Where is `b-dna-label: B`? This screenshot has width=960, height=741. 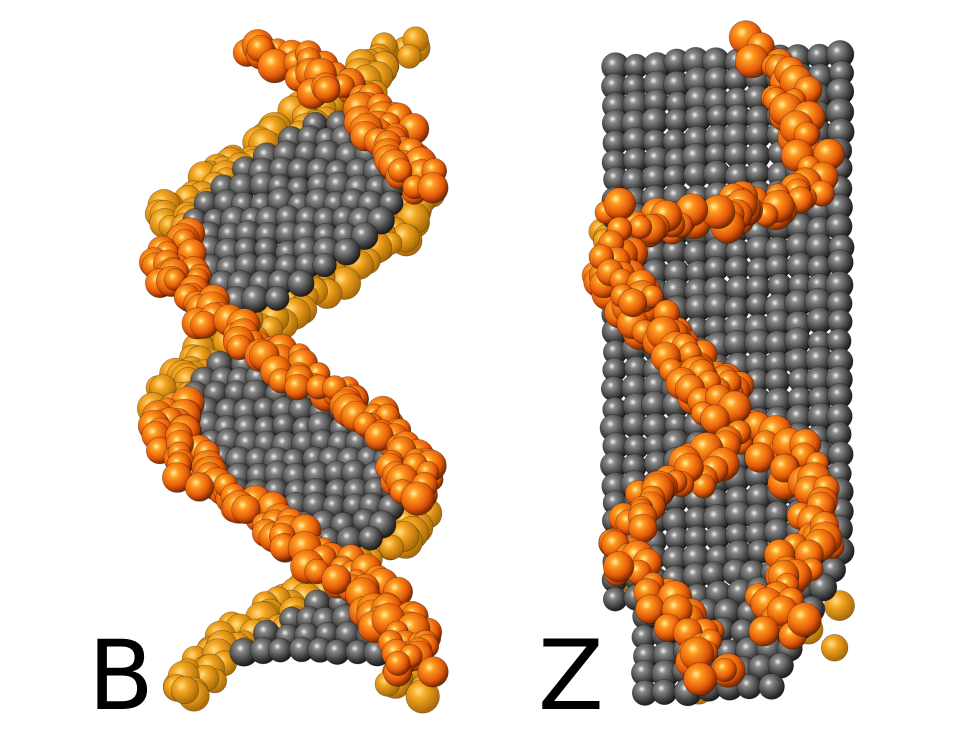 b-dna-label: B is located at coordinates (121, 676).